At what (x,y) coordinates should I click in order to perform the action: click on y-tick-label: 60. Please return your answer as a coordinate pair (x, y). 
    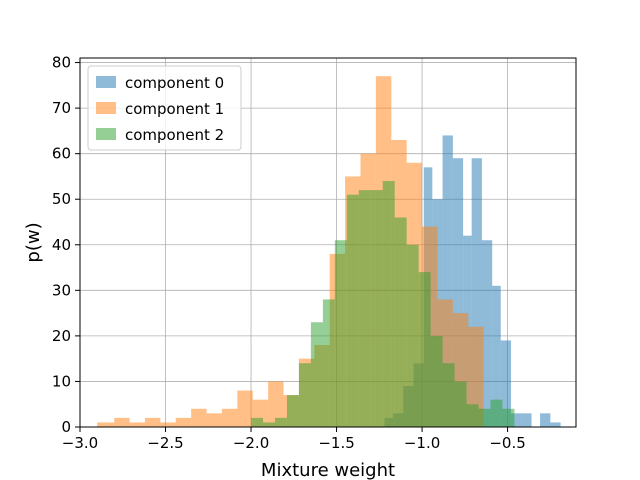
    Looking at the image, I should click on (61, 154).